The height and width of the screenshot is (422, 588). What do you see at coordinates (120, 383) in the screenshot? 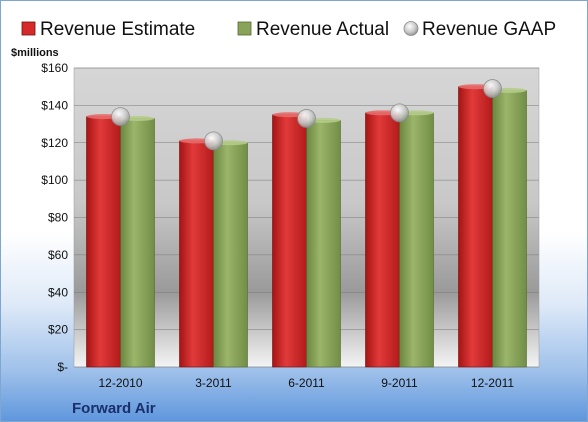
I see `x-tick-label: 12-2010` at bounding box center [120, 383].